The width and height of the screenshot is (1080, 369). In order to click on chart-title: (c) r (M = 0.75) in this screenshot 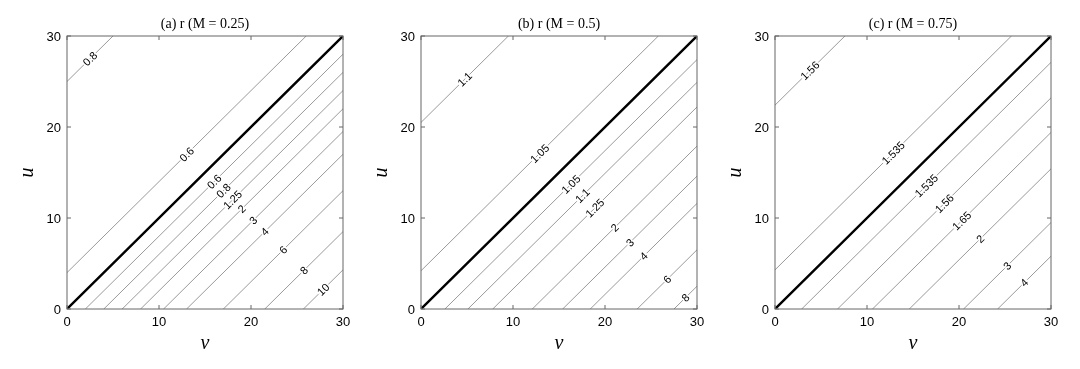, I will do `click(913, 24)`.